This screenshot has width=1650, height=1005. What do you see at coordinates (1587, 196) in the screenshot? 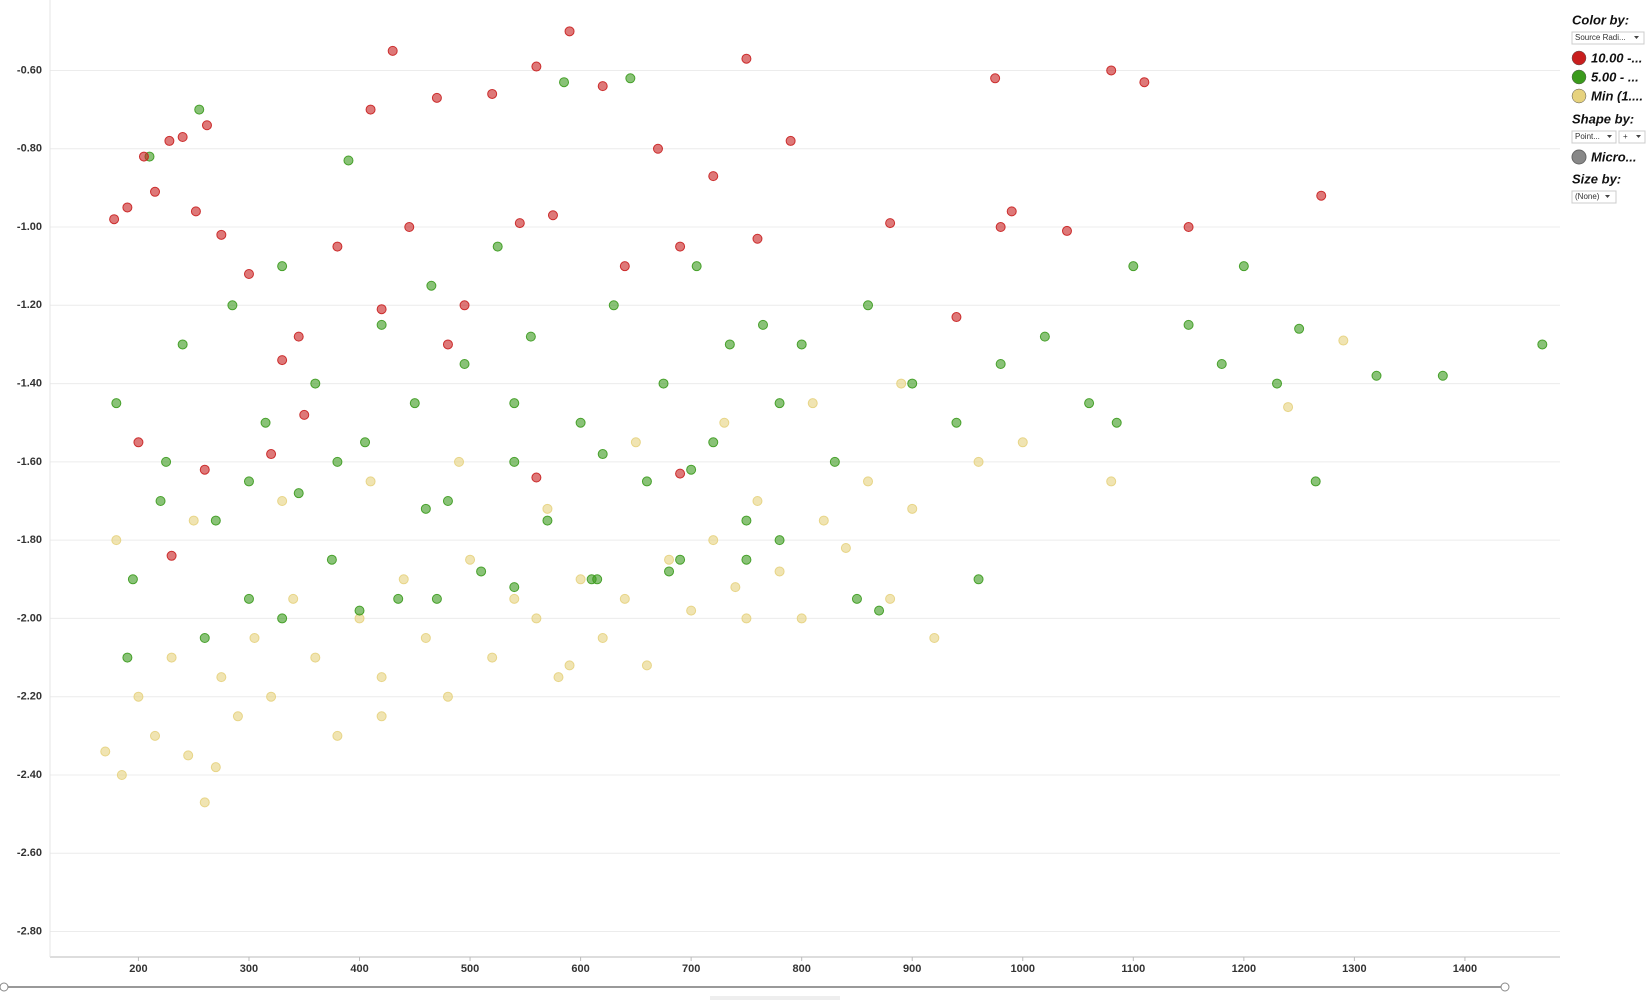
I see `size-by-dropdown-text: (None)` at bounding box center [1587, 196].